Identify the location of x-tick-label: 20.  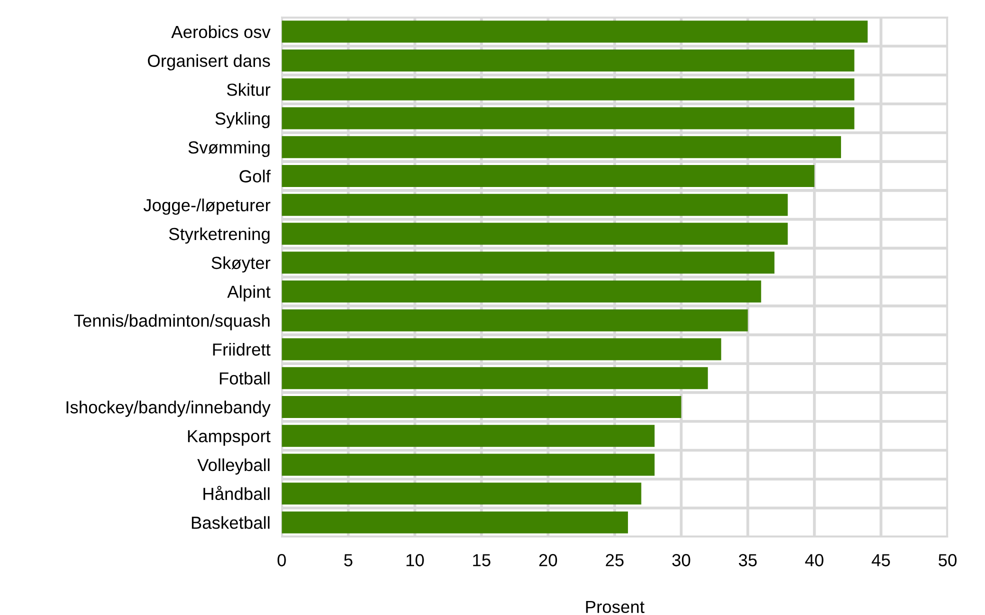
(548, 560).